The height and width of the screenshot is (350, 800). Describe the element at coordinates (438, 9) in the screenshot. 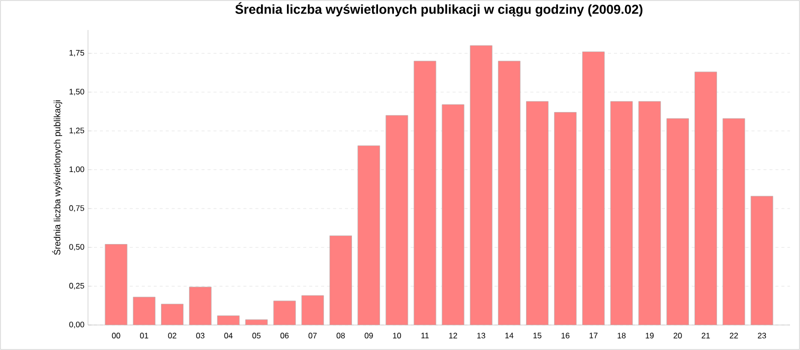

I see `chart-title: Średnia liczba wyświetlonych publikacji w ciągu godziny (2009.02)` at that location.